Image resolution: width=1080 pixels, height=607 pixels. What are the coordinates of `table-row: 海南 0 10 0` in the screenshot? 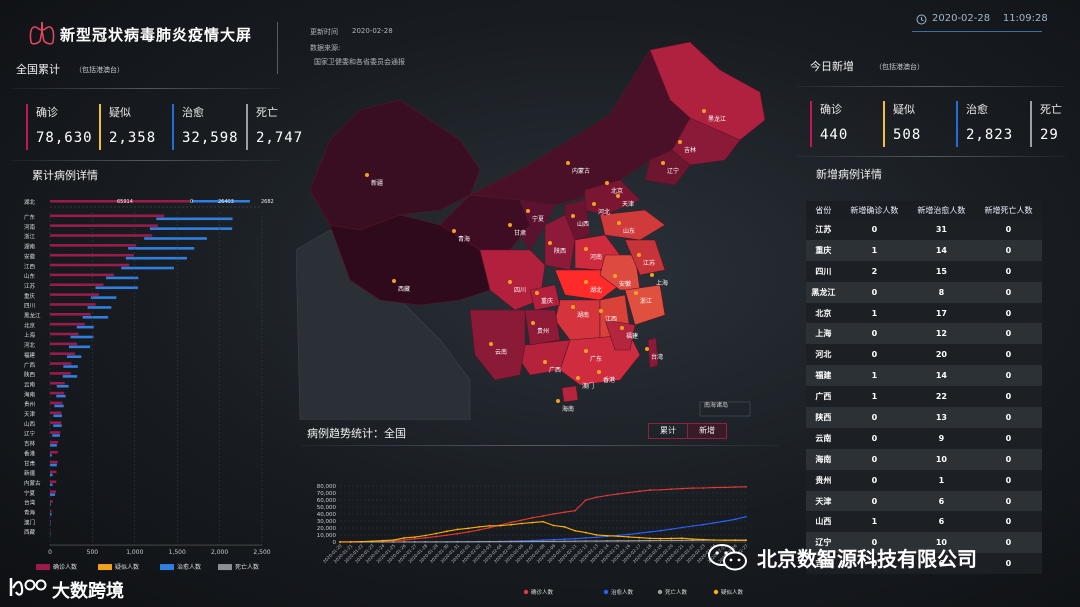 It's located at (924, 459).